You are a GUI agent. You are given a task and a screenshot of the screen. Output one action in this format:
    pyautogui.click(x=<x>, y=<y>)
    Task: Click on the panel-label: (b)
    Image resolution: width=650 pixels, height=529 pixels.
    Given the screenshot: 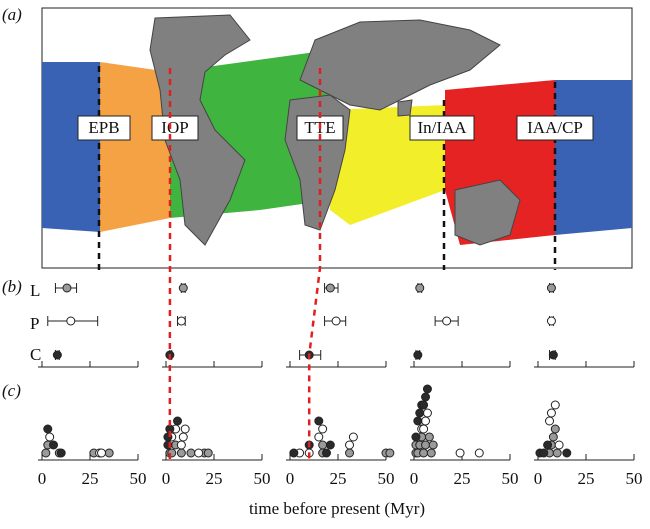 What is the action you would take?
    pyautogui.click(x=12, y=286)
    